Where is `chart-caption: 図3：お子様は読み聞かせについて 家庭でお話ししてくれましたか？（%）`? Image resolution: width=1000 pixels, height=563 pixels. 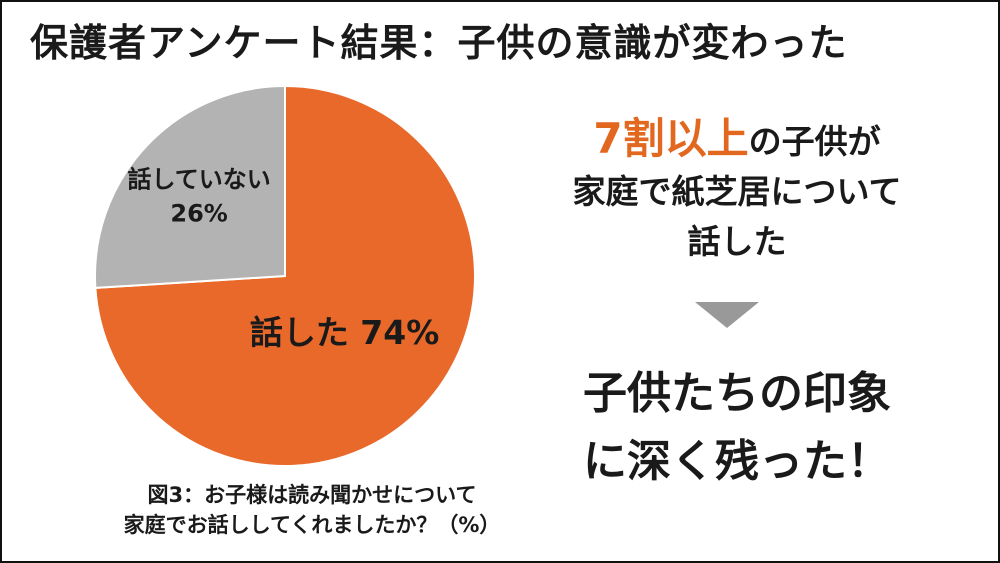 chart-caption: 図3：お子様は読み聞かせについて 家庭でお話ししてくれましたか？（%） is located at coordinates (312, 510).